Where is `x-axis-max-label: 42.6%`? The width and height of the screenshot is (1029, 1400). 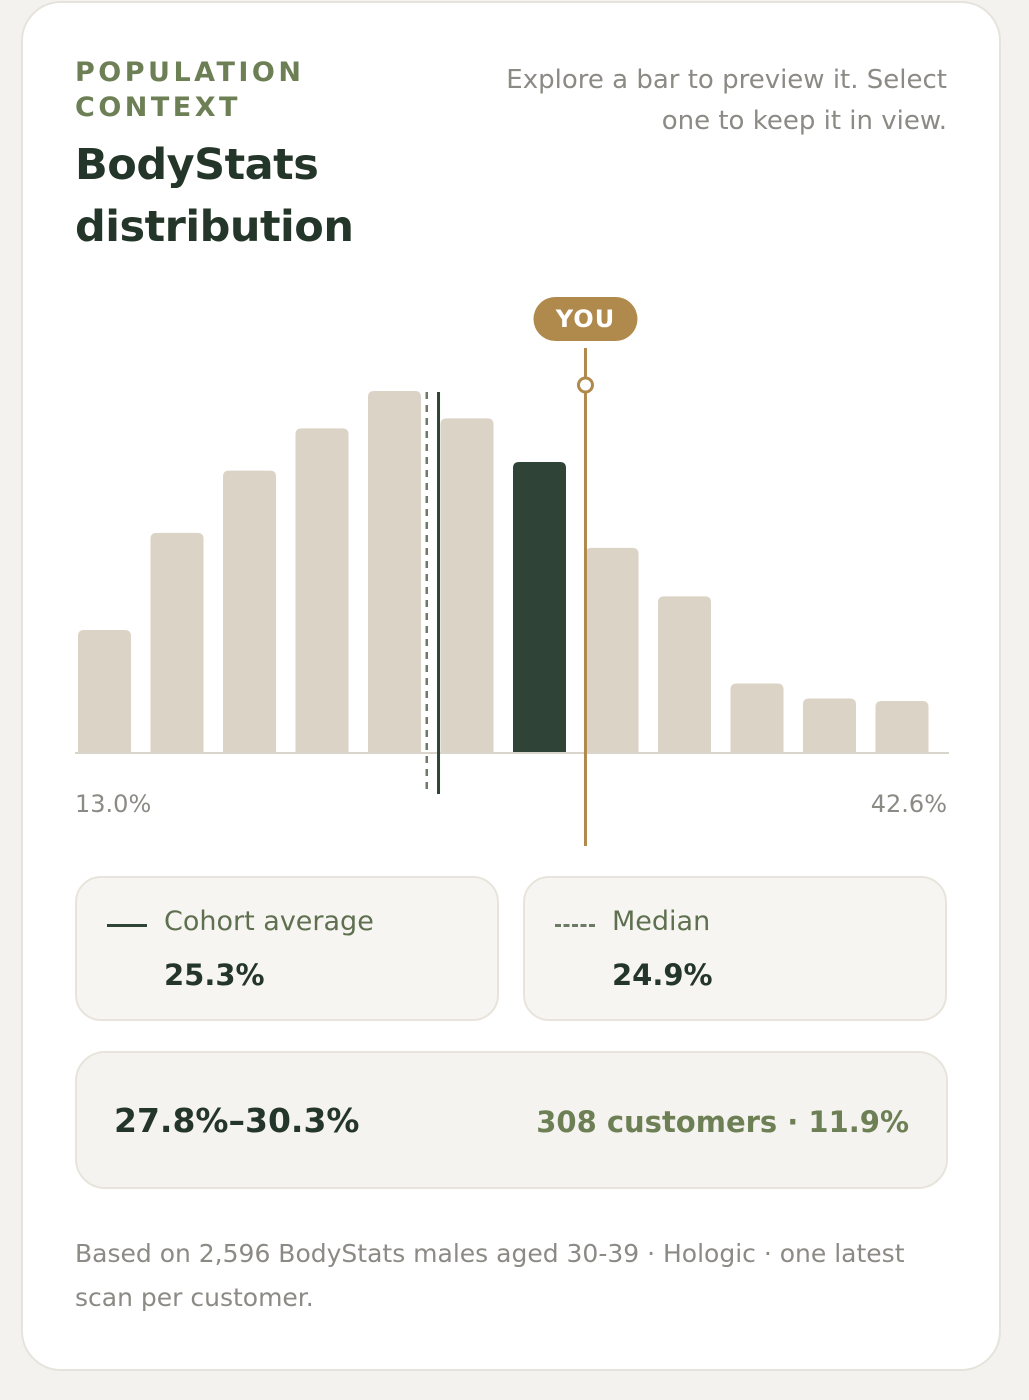
x-axis-max-label: 42.6% is located at coordinates (908, 804).